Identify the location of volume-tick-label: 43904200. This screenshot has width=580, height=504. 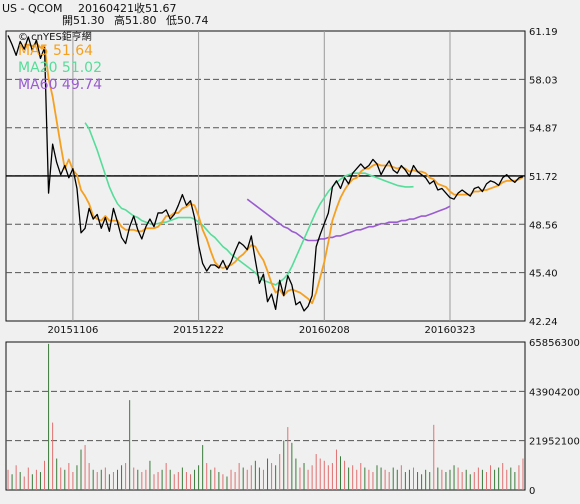
(554, 392).